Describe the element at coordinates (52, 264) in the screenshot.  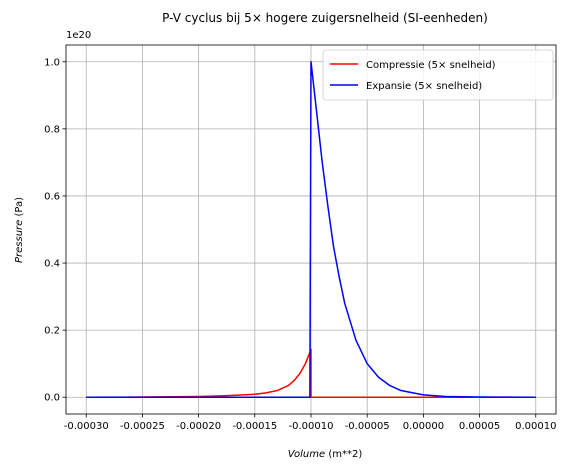
I see `y-tick-label: 0.4` at that location.